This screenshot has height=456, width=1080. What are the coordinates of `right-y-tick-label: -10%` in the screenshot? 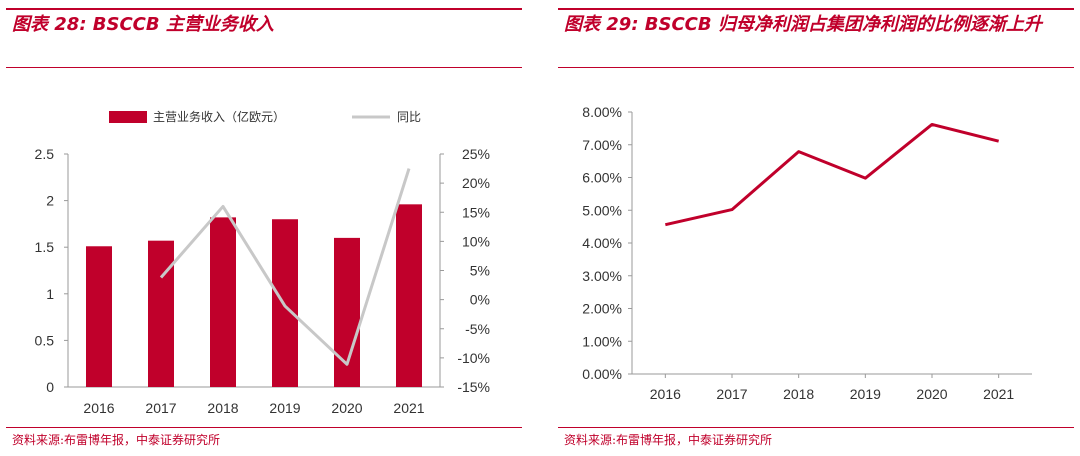 It's located at (473, 358).